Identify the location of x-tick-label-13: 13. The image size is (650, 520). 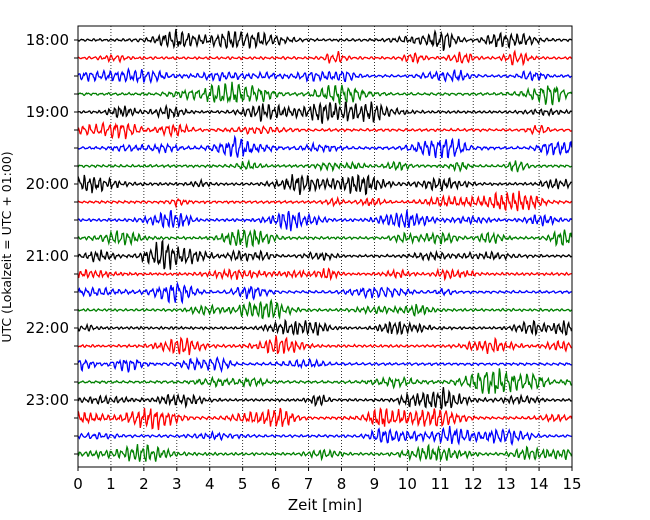
(506, 484).